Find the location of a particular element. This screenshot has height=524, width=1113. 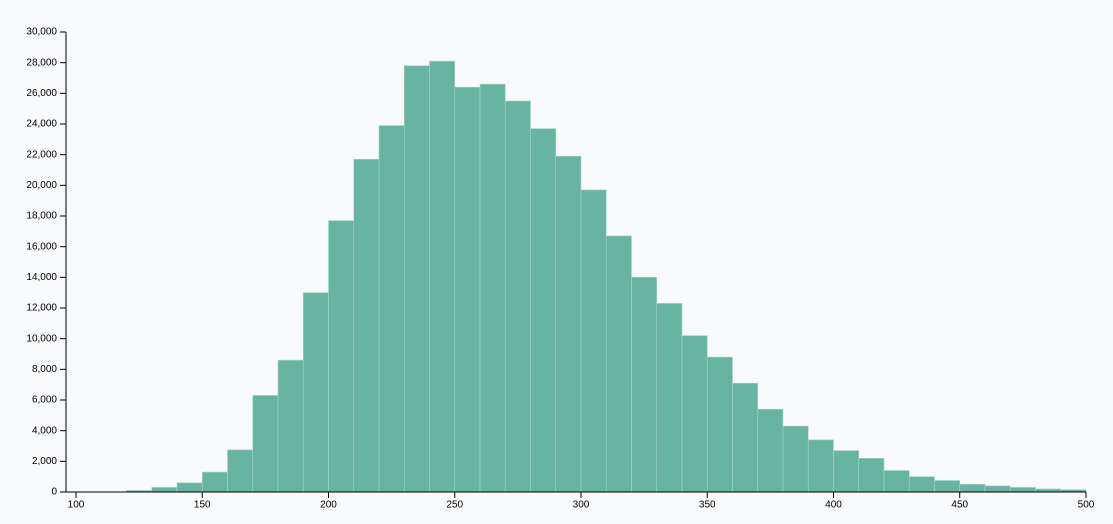

y-tick-label: 0 is located at coordinates (54, 492).